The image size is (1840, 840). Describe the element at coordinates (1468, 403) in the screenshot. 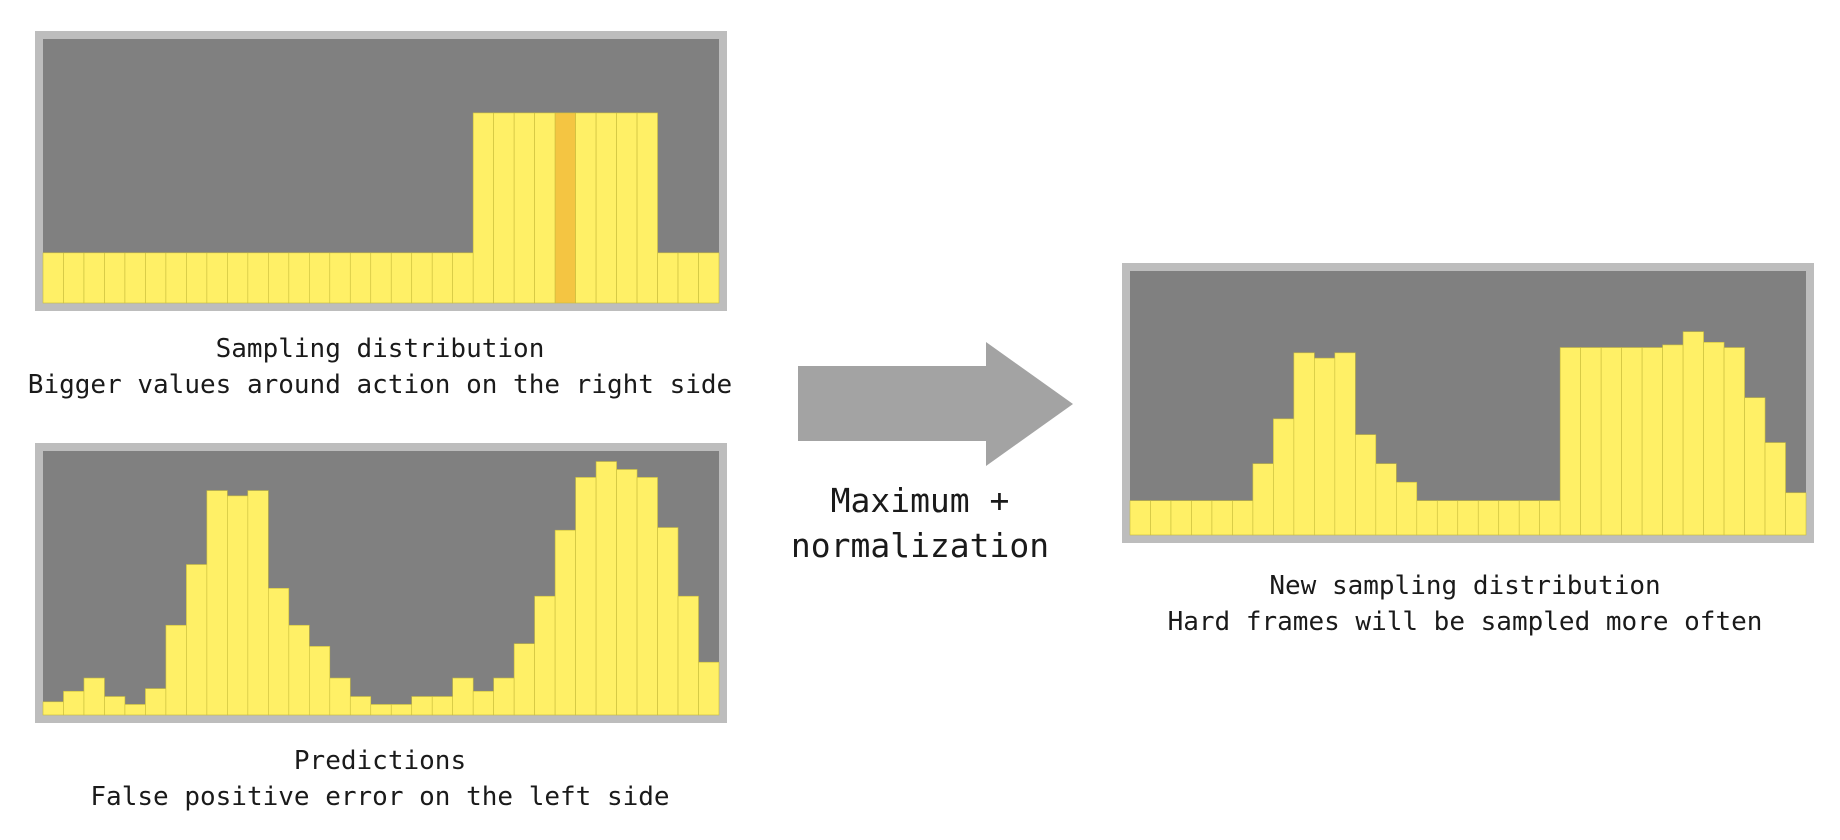

I see `new-sampling-distribution-panel` at that location.